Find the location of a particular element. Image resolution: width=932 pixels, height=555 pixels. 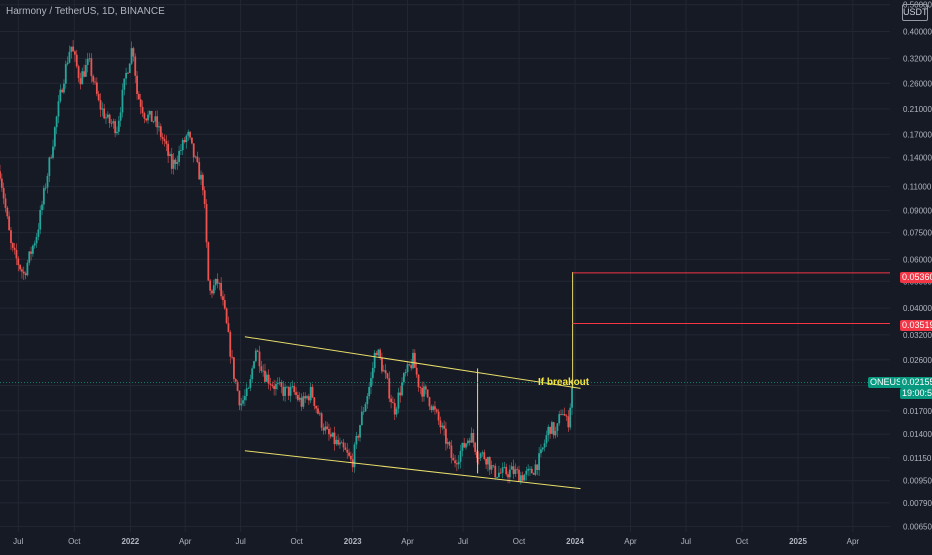

y-tick-label: 0.26000 is located at coordinates (917, 83).